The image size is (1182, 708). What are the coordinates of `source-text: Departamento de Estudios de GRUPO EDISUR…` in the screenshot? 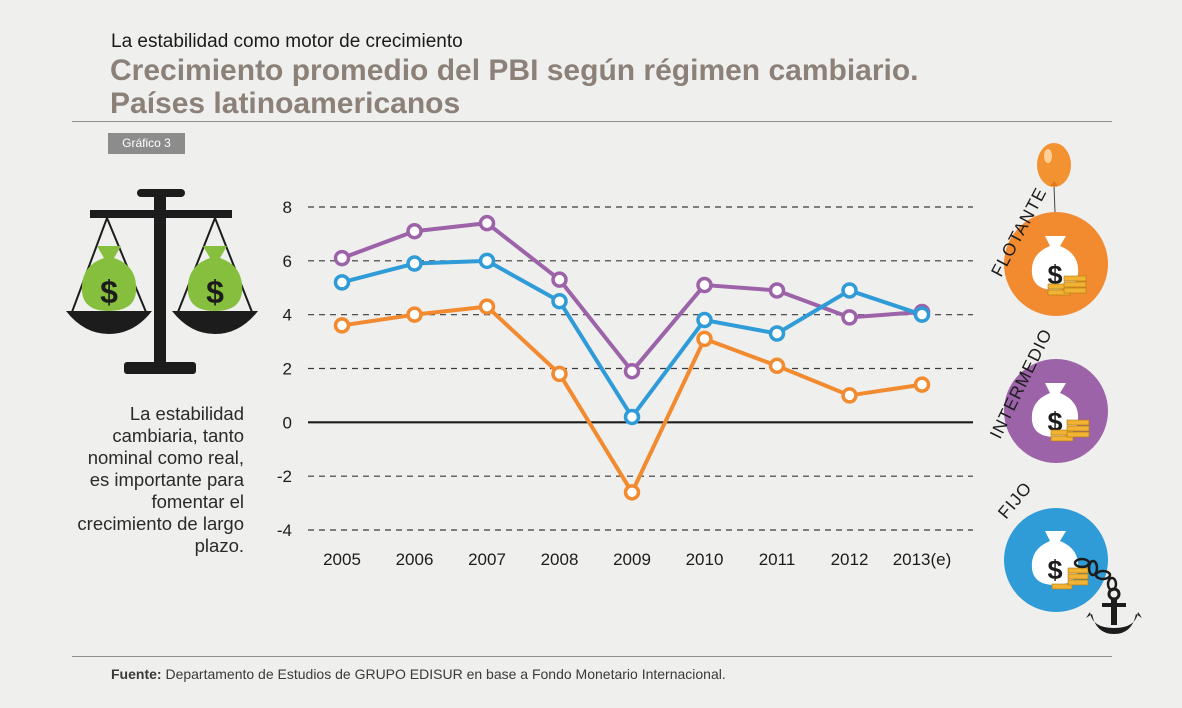 It's located at (443, 674).